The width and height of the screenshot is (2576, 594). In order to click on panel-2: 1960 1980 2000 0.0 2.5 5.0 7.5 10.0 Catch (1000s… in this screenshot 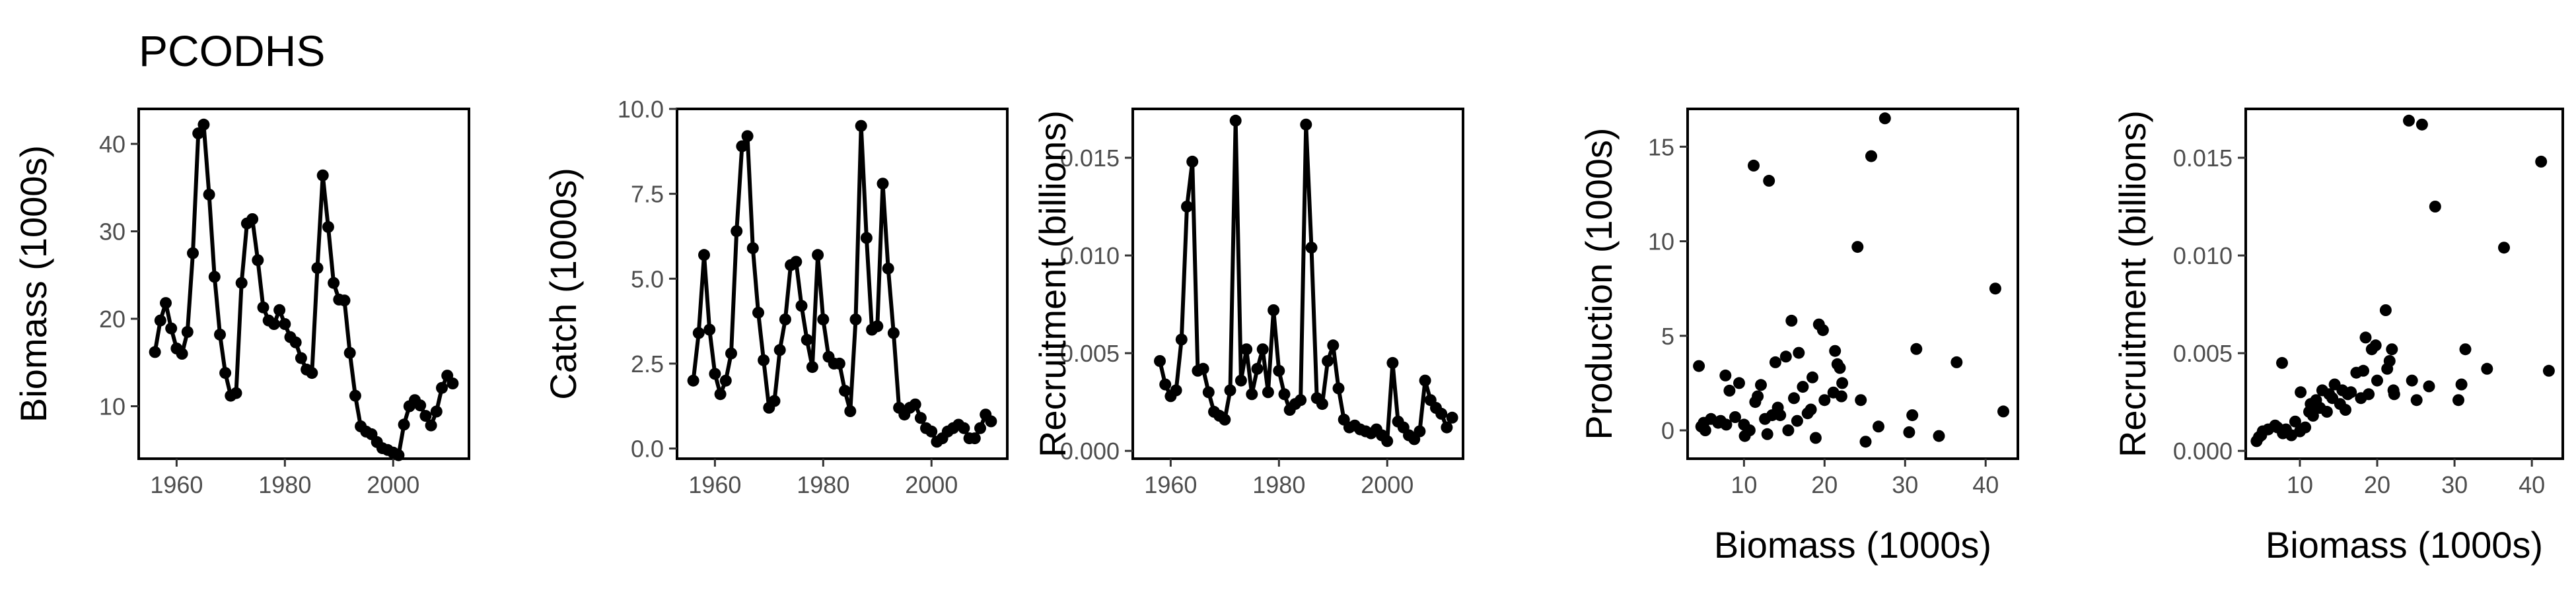, I will do `click(776, 297)`.